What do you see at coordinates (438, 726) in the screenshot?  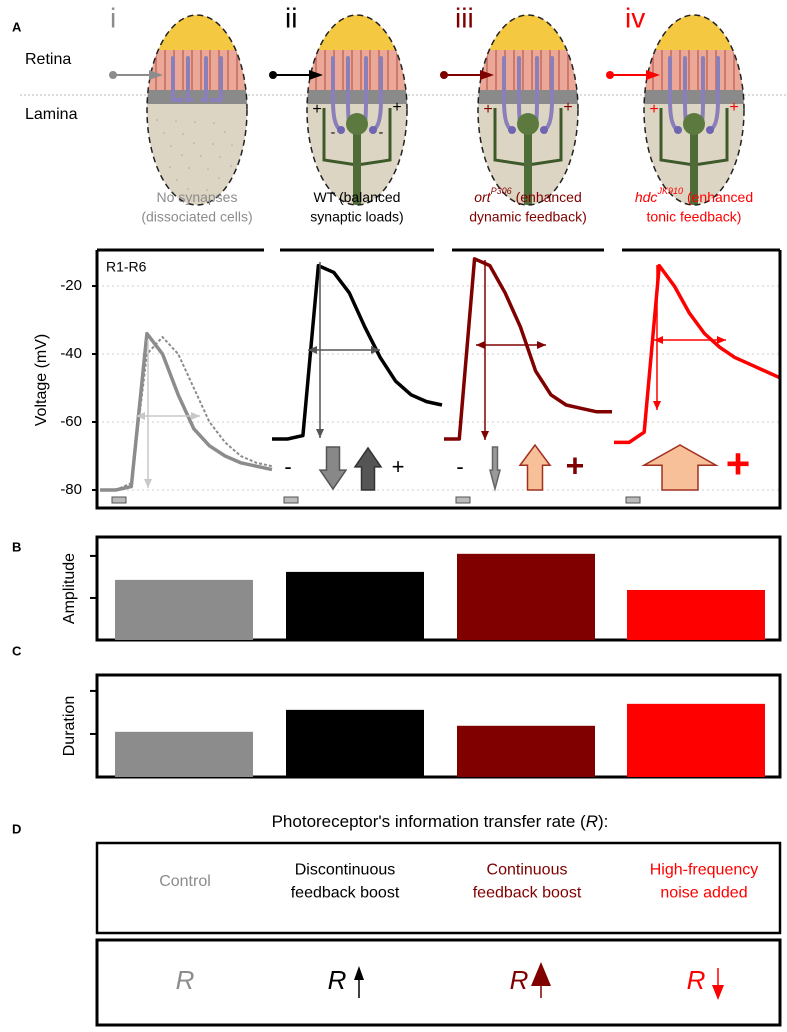 I see `frame` at bounding box center [438, 726].